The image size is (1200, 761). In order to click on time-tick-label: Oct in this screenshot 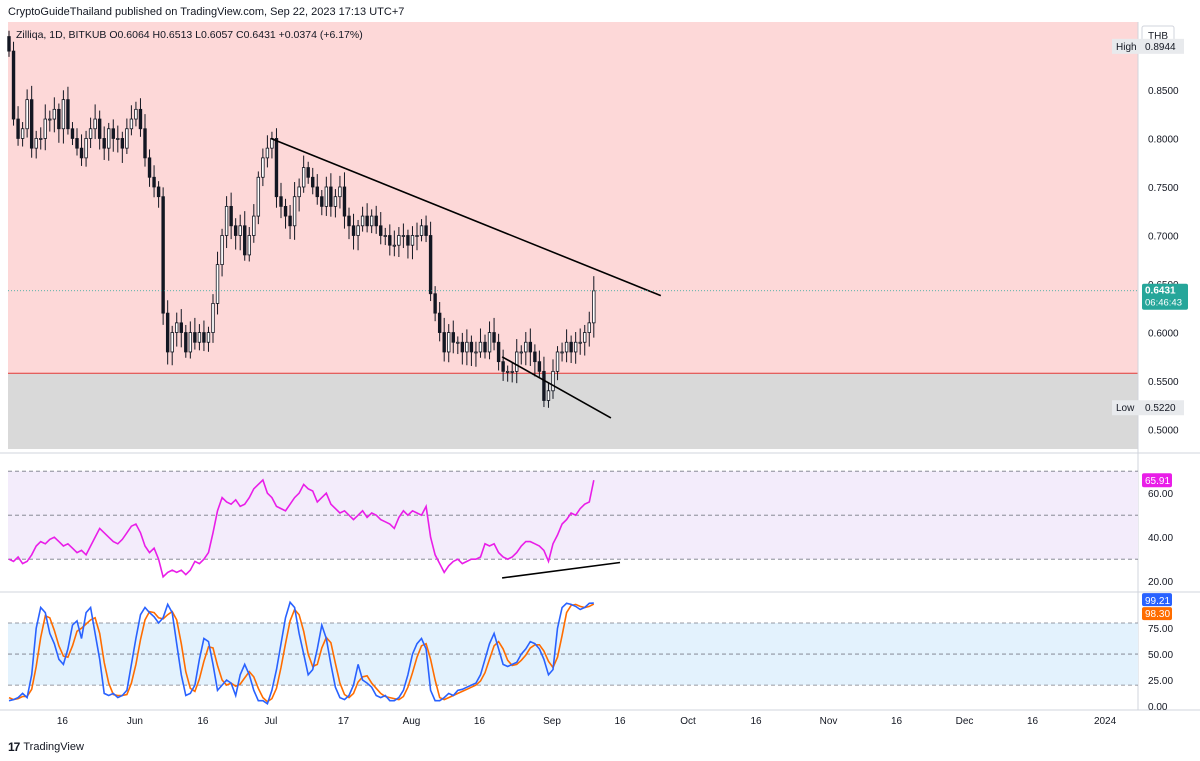, I will do `click(688, 721)`.